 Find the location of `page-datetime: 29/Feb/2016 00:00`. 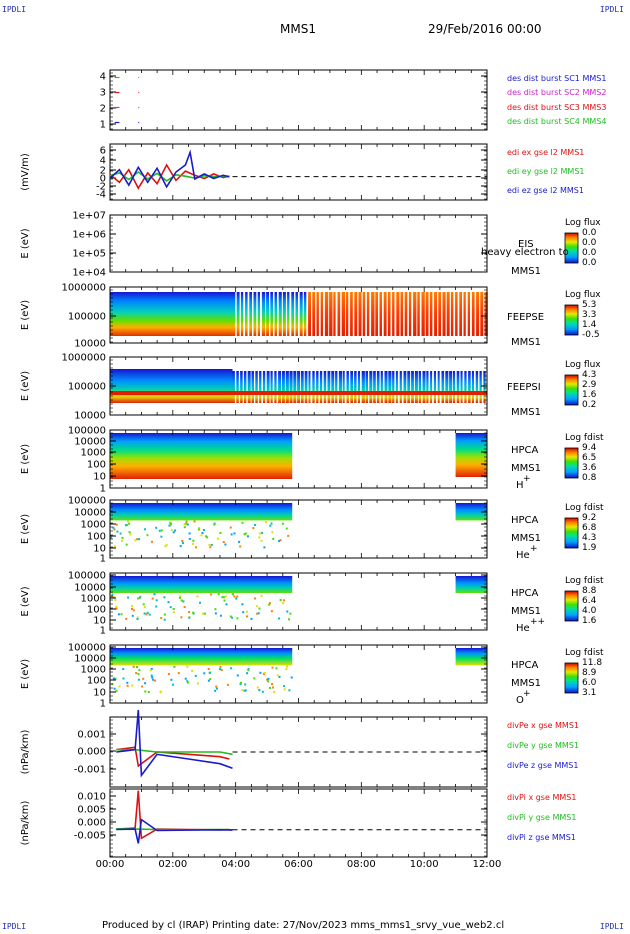

page-datetime: 29/Feb/2016 00:00 is located at coordinates (485, 29).